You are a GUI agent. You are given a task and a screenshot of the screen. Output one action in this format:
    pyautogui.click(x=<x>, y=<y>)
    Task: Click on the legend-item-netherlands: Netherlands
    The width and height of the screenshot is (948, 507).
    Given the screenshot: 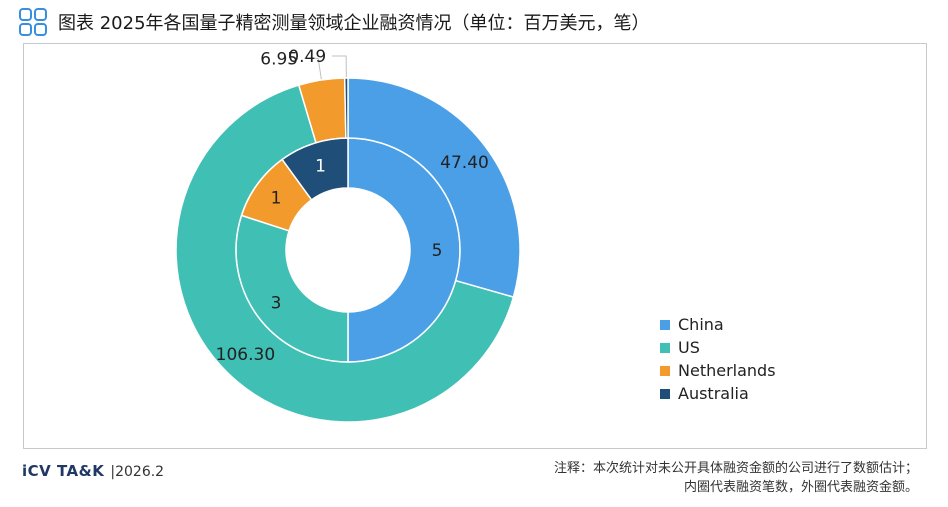 What is the action you would take?
    pyautogui.click(x=718, y=370)
    